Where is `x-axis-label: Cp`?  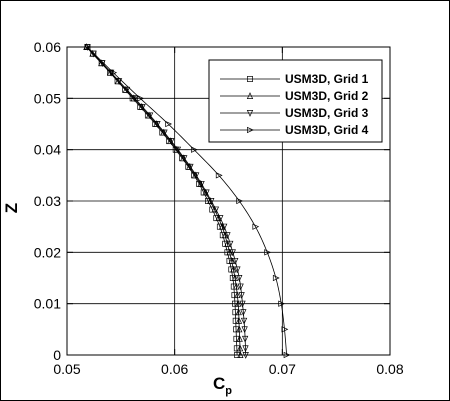 x-axis-label: Cp is located at coordinates (222, 385).